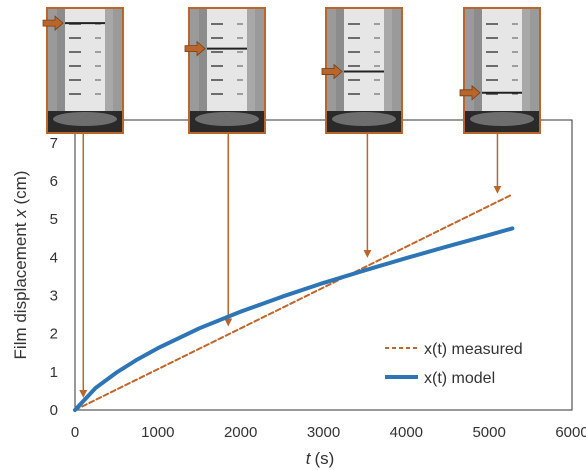  What do you see at coordinates (454, 364) in the screenshot?
I see `legend: x(t) measured x(t) model` at bounding box center [454, 364].